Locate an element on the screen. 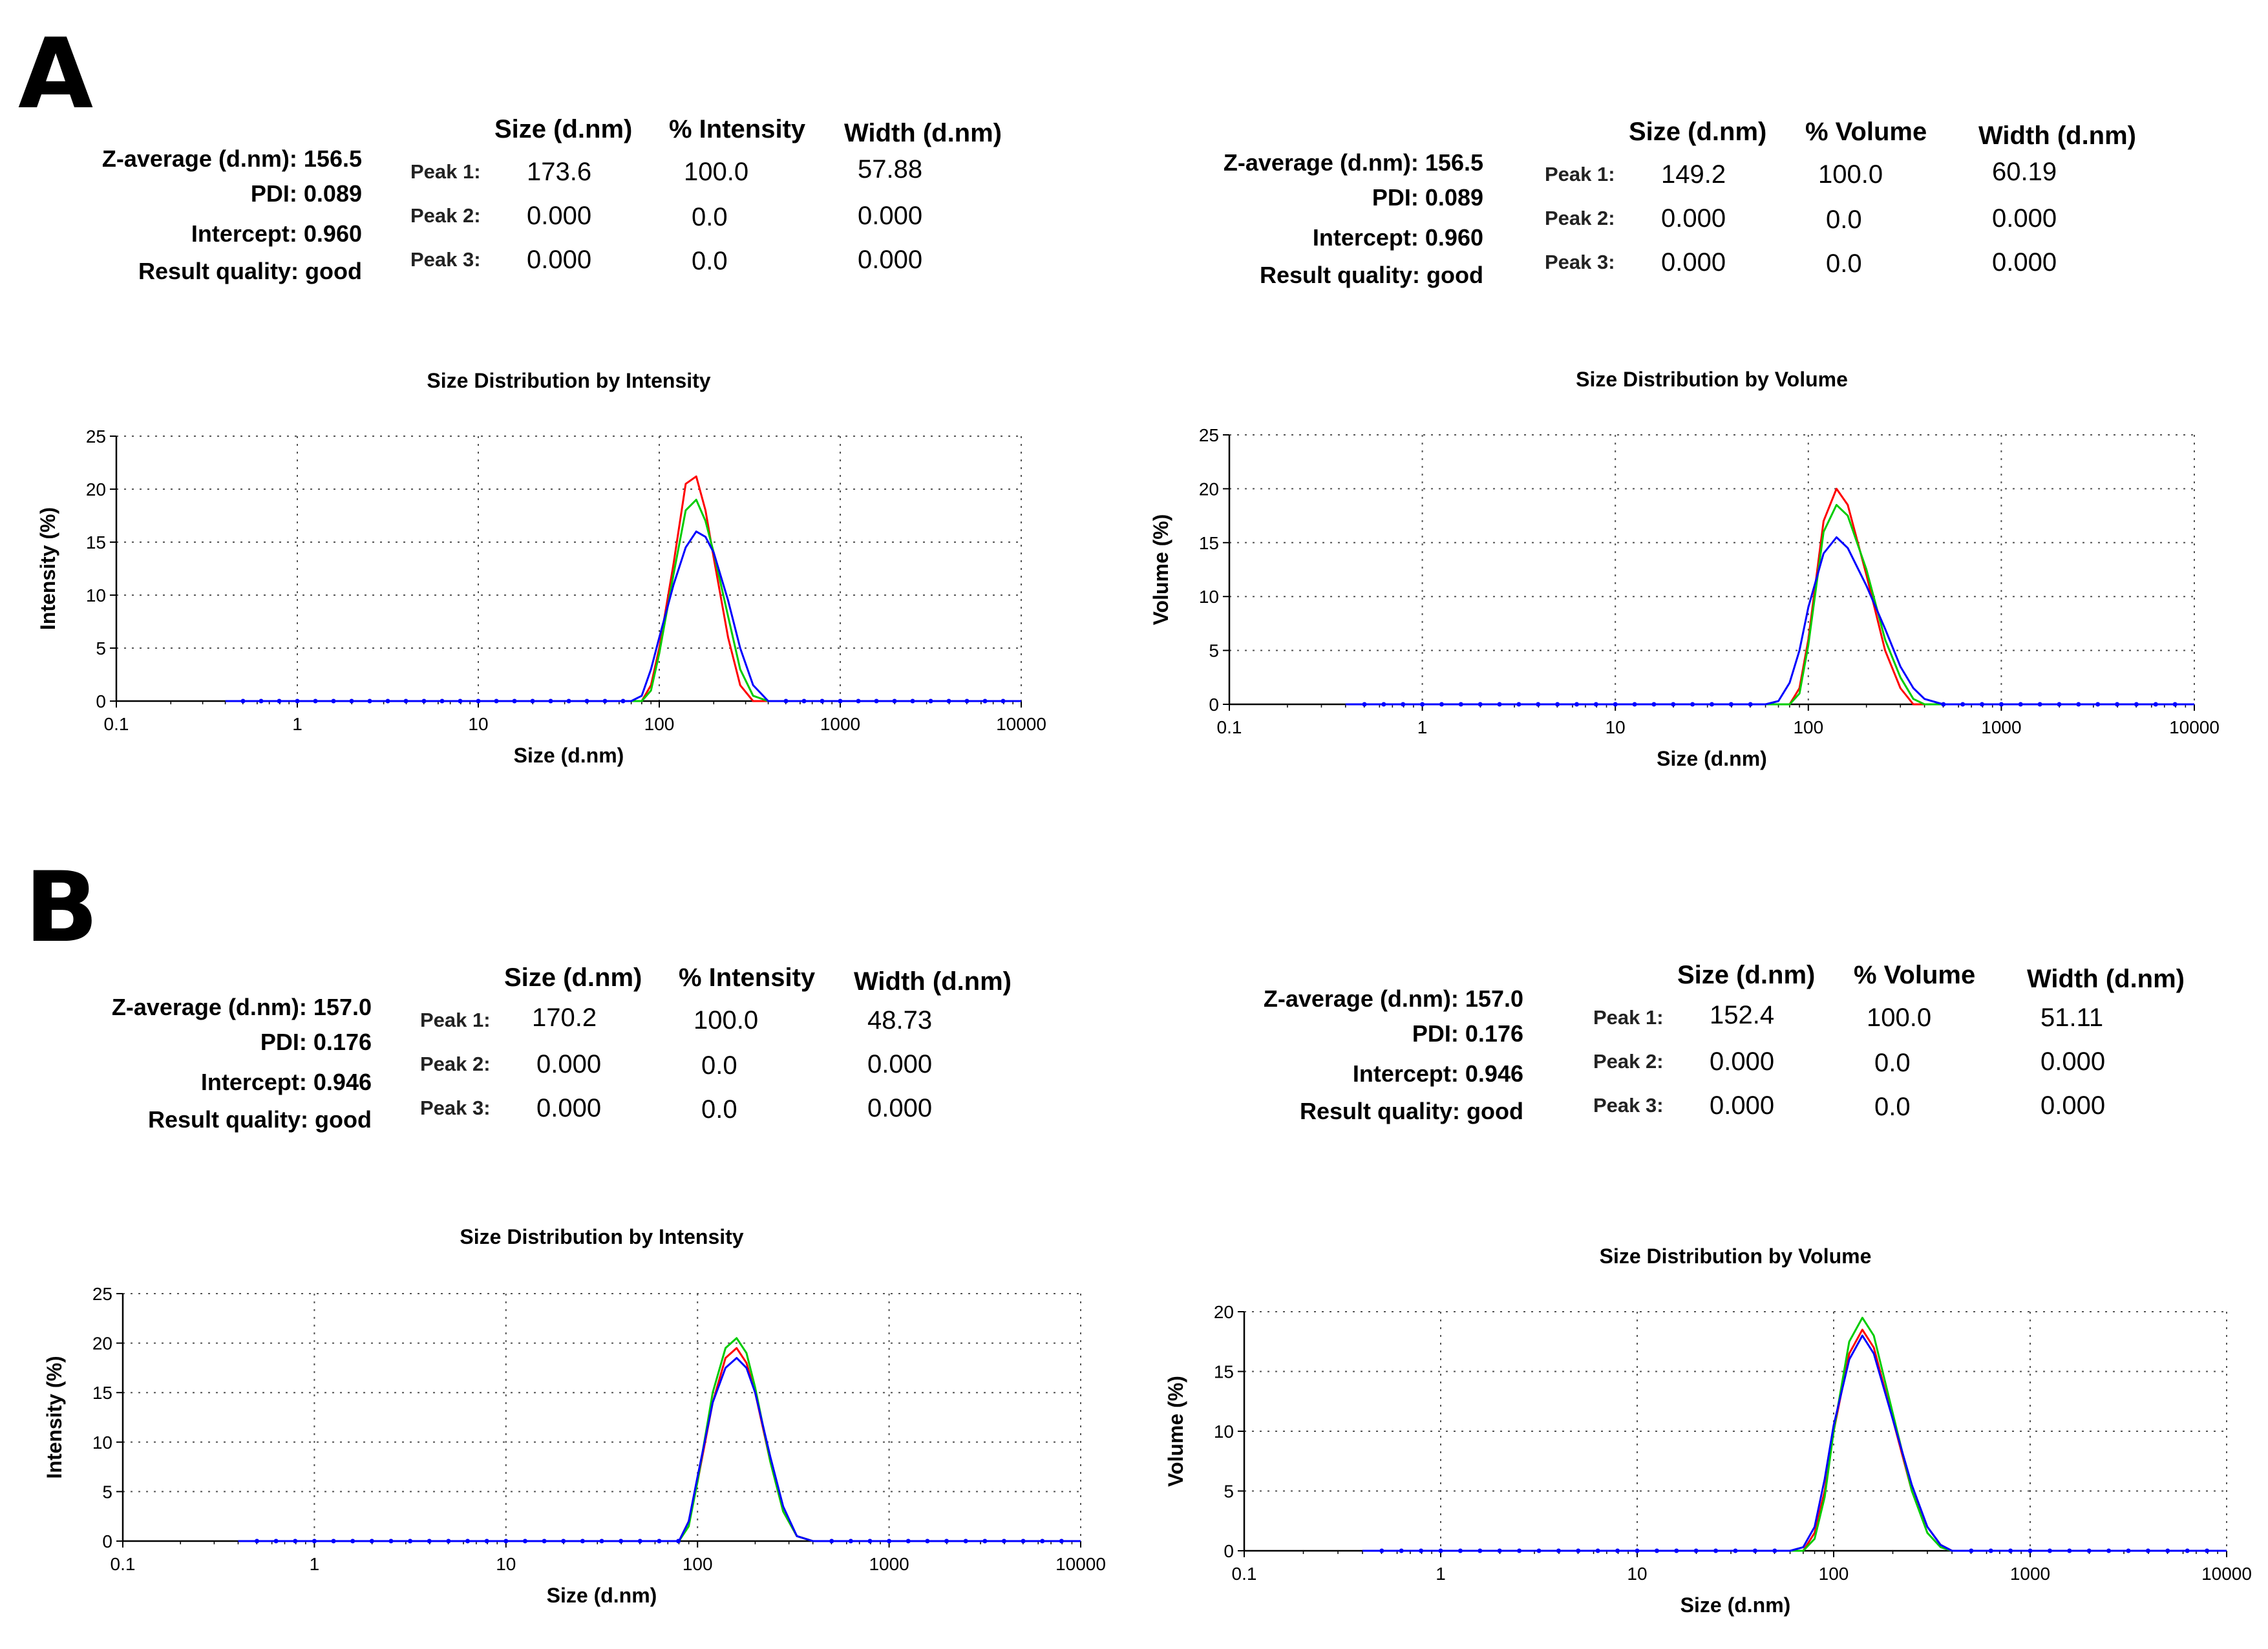 This screenshot has height=1649, width=2268. pdi-text: PDI: 0.176 is located at coordinates (1467, 1033).